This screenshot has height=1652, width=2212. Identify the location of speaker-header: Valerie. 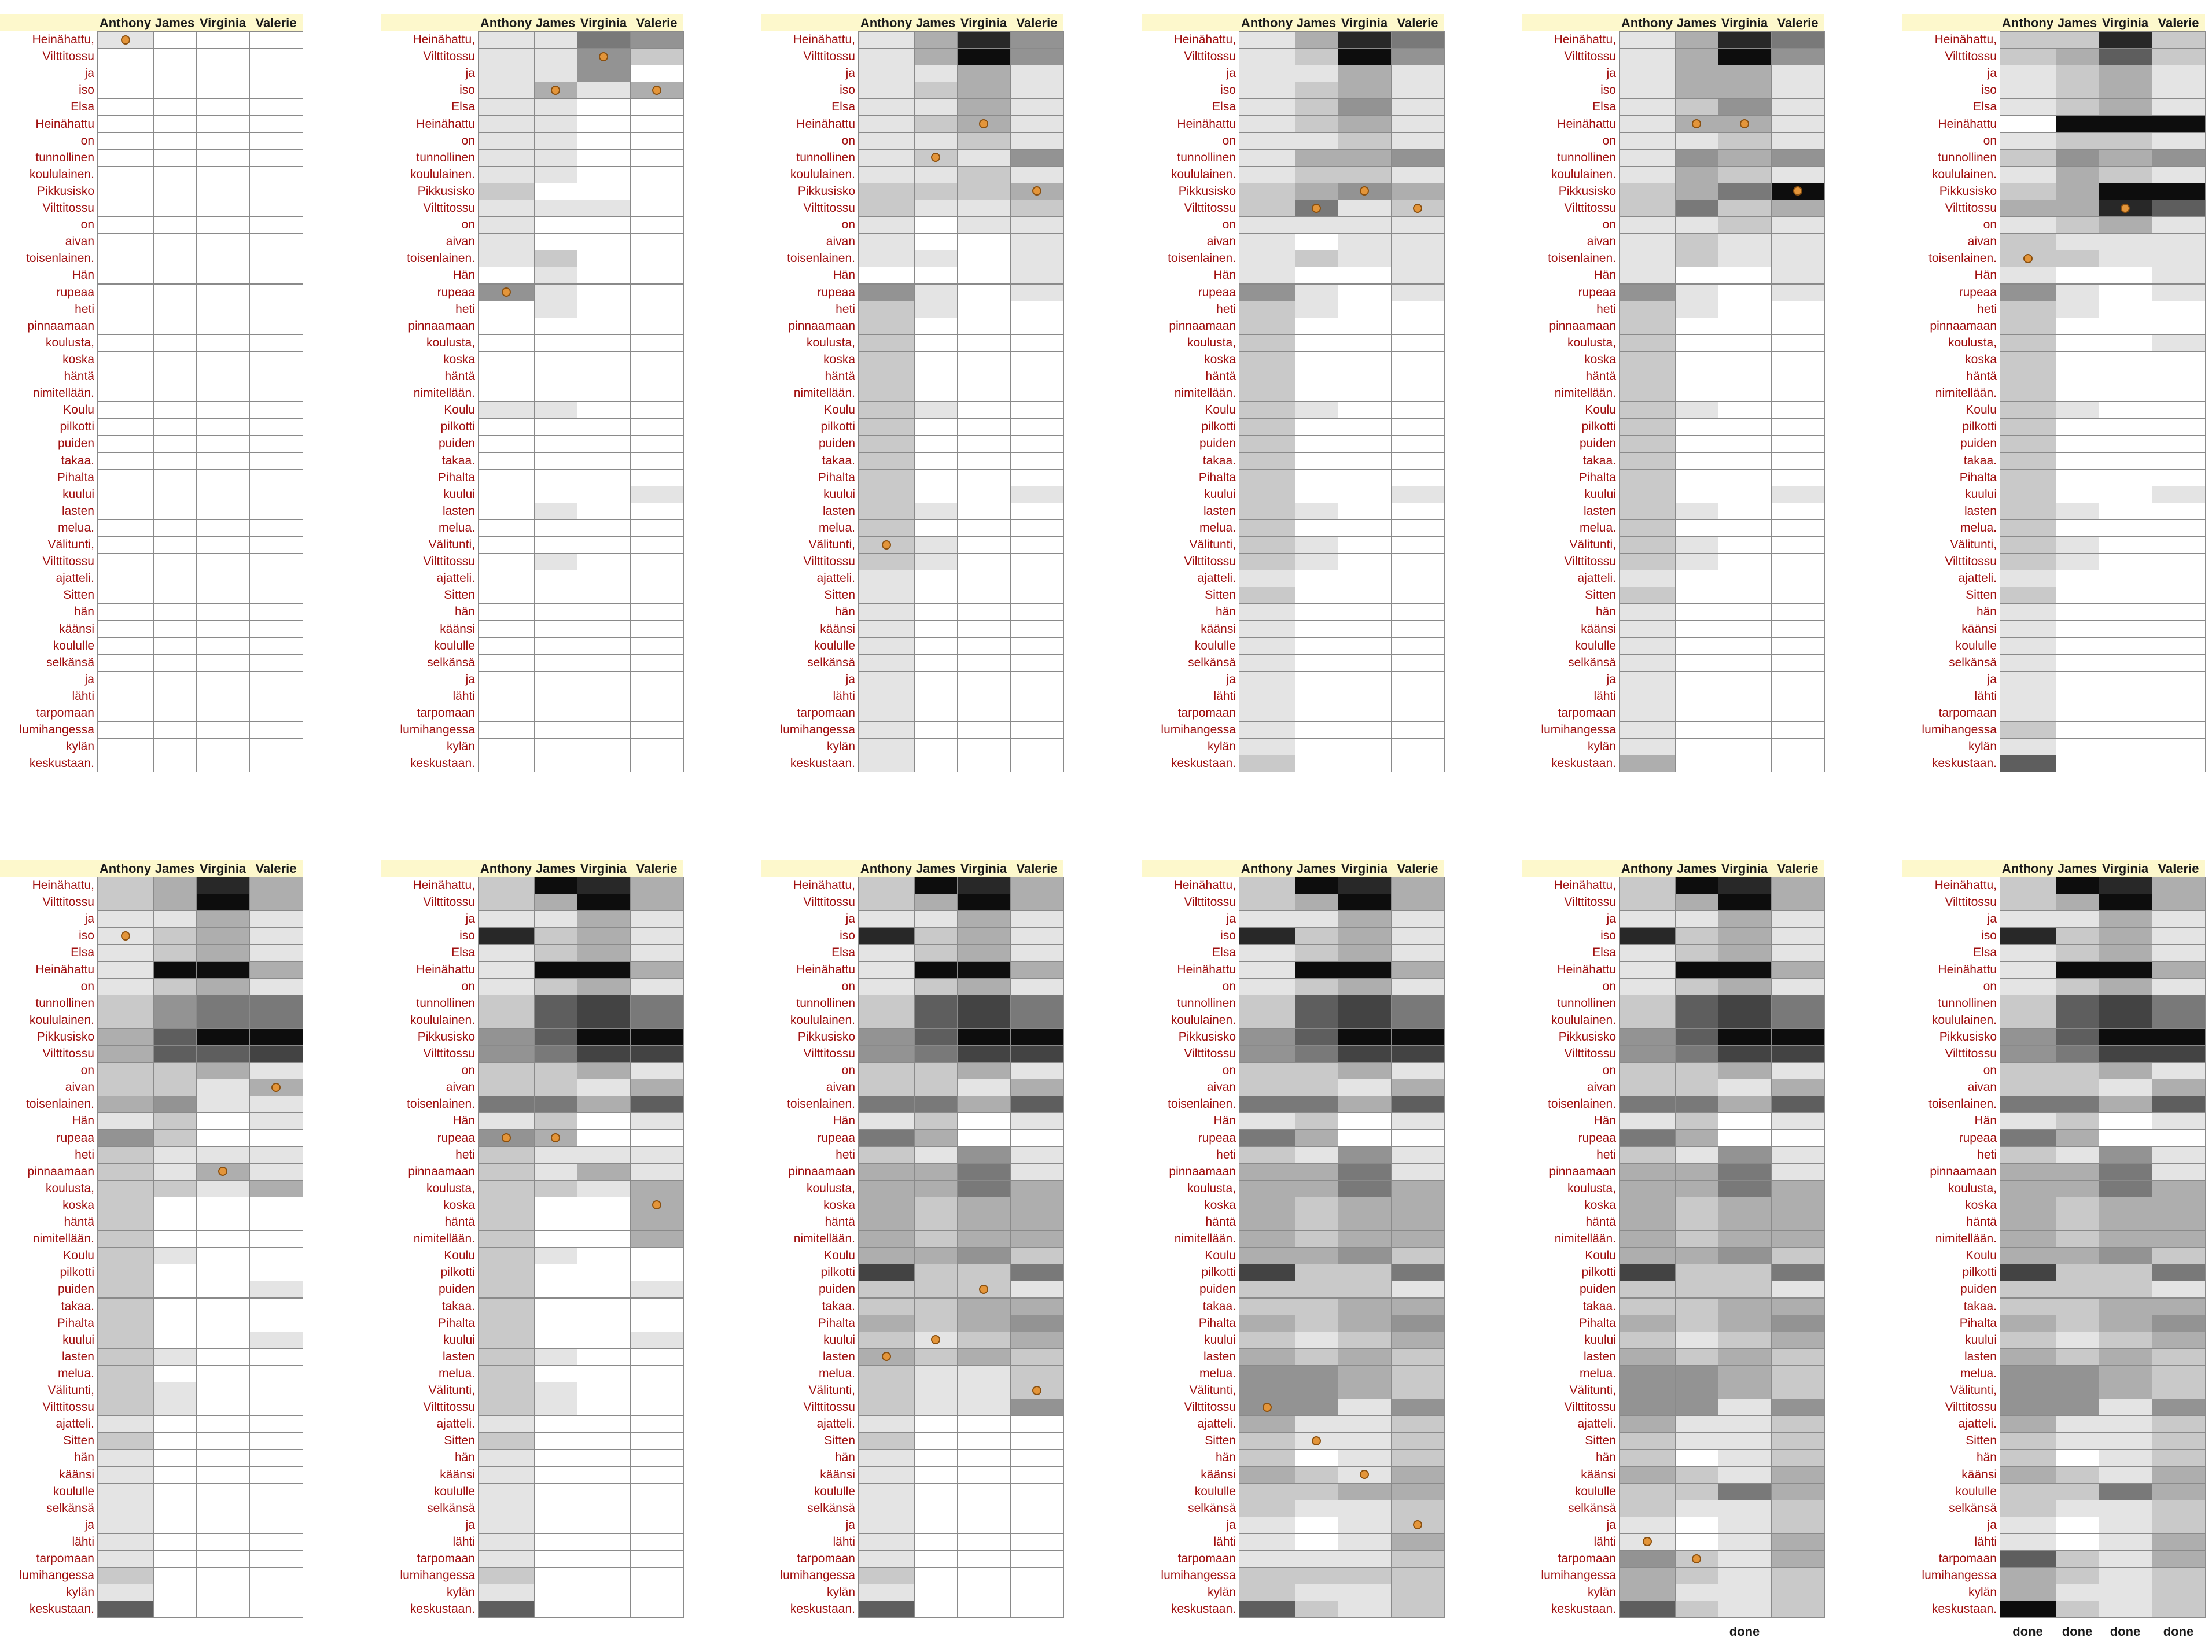
(657, 23).